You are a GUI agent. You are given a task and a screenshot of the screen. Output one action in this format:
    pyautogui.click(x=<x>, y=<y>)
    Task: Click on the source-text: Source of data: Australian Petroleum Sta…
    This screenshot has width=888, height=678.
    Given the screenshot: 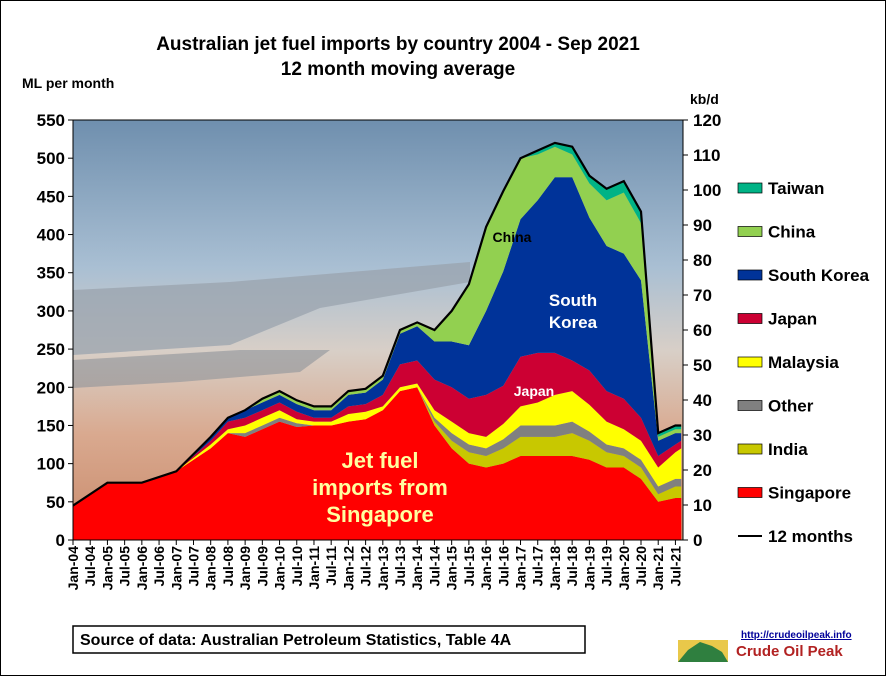 What is the action you would take?
    pyautogui.click(x=296, y=640)
    